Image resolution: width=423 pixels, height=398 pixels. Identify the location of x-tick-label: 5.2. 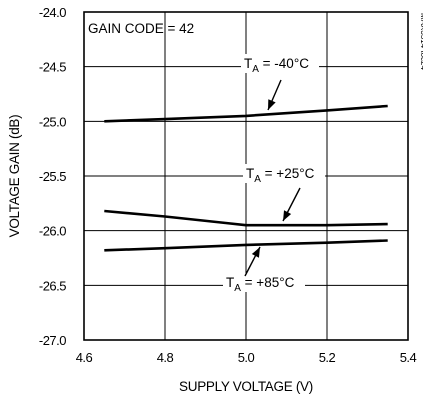
(327, 357).